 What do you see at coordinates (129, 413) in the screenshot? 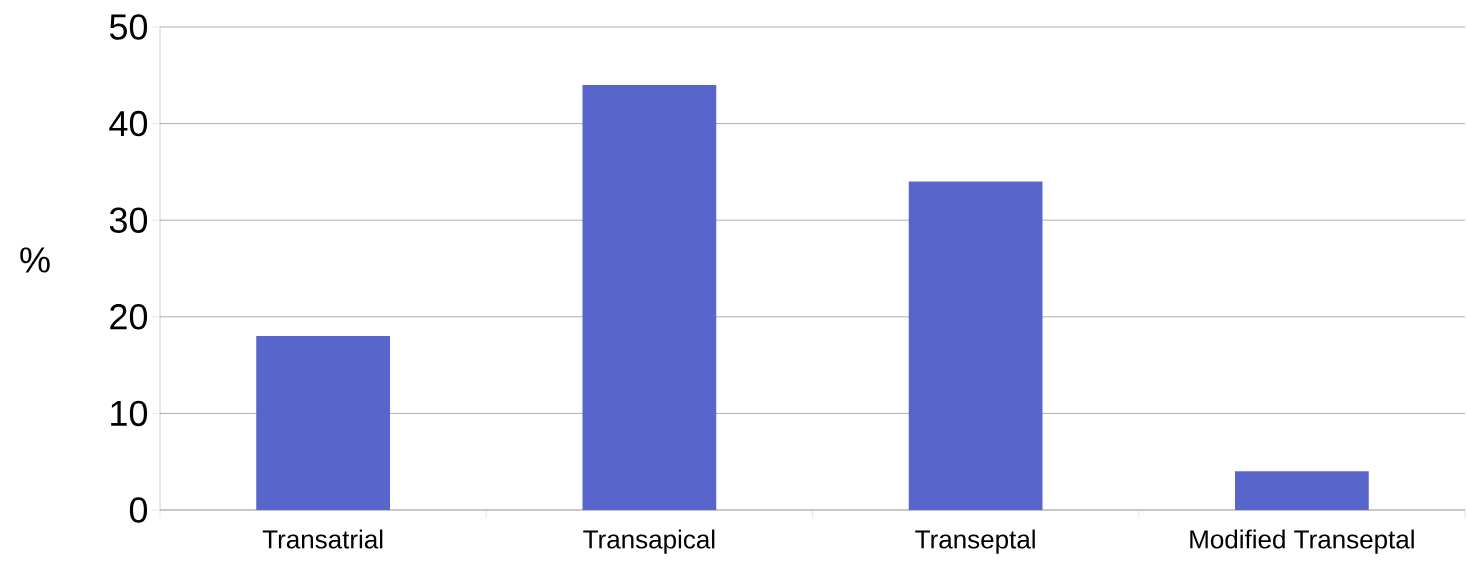
I see `y-tick-label: 10` at bounding box center [129, 413].